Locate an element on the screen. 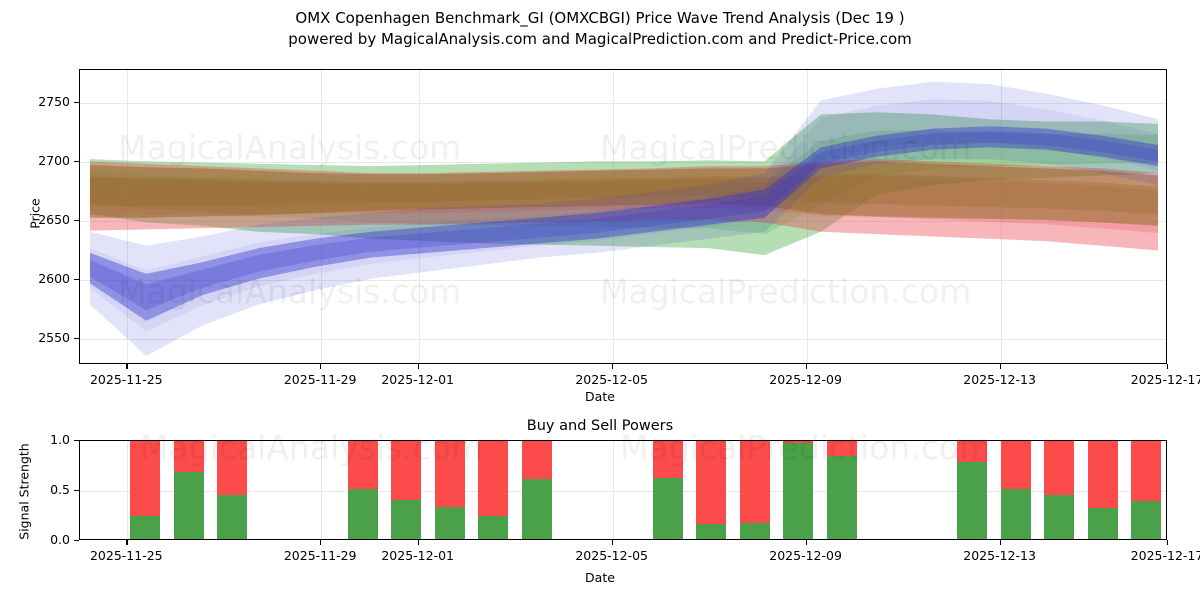  wave-band-inner-brown-trend-band is located at coordinates (624, 194).